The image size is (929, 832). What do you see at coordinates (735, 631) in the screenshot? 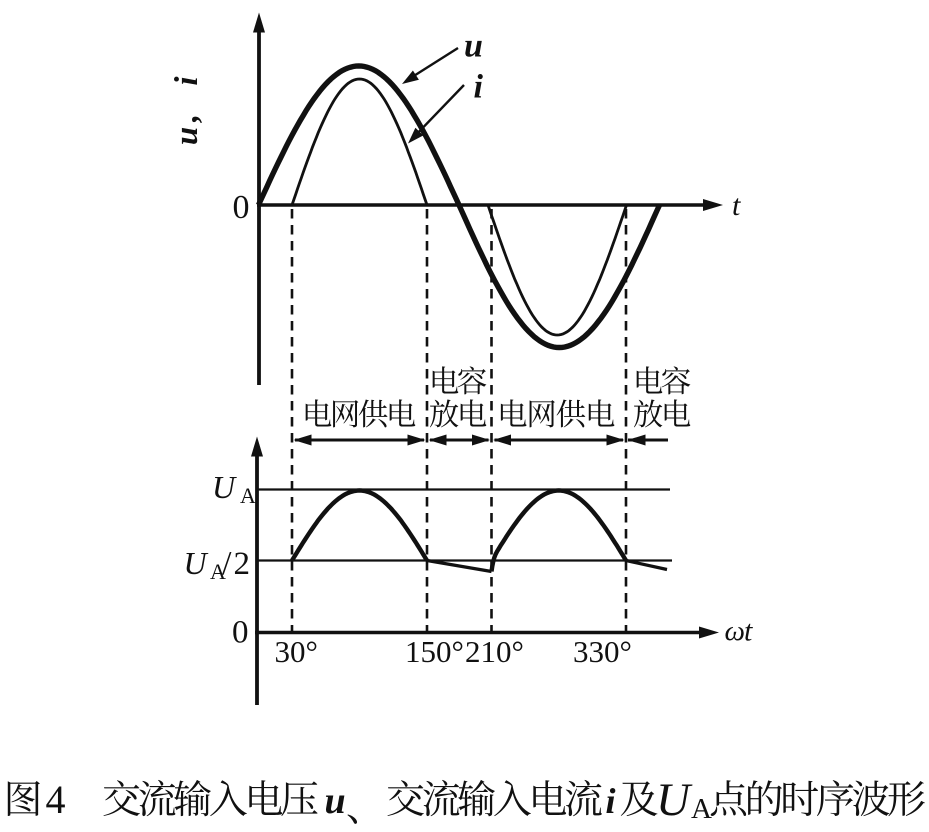
I see `svg-text: ω` at bounding box center [735, 631].